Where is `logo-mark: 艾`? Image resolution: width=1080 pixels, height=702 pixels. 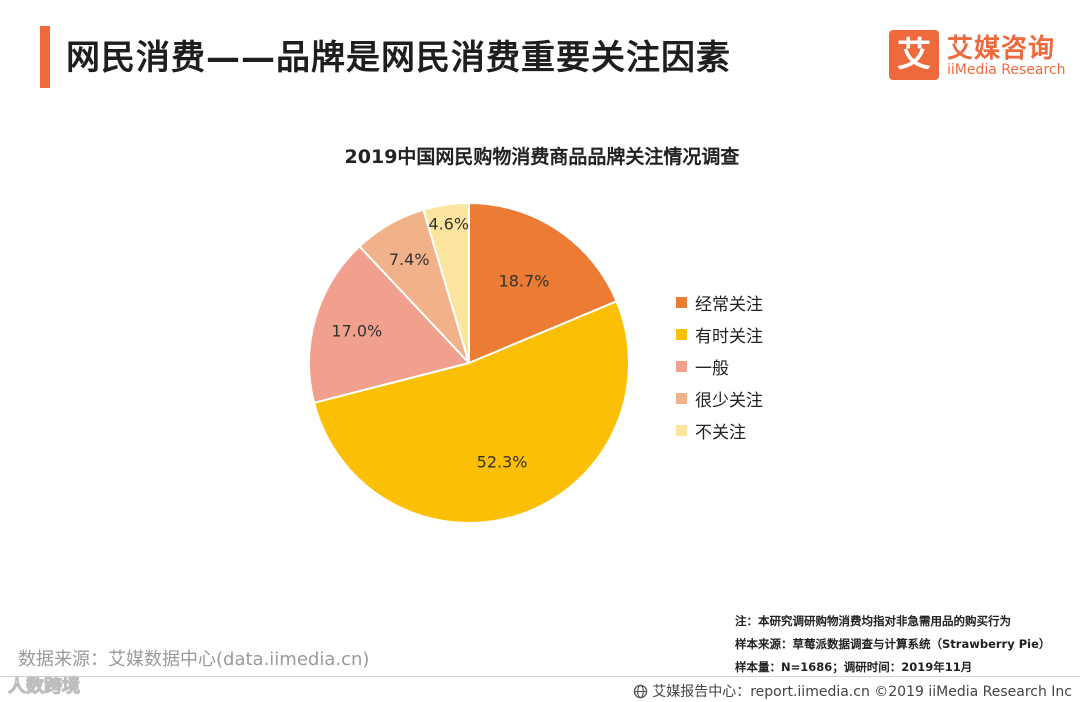 logo-mark: 艾 is located at coordinates (914, 55).